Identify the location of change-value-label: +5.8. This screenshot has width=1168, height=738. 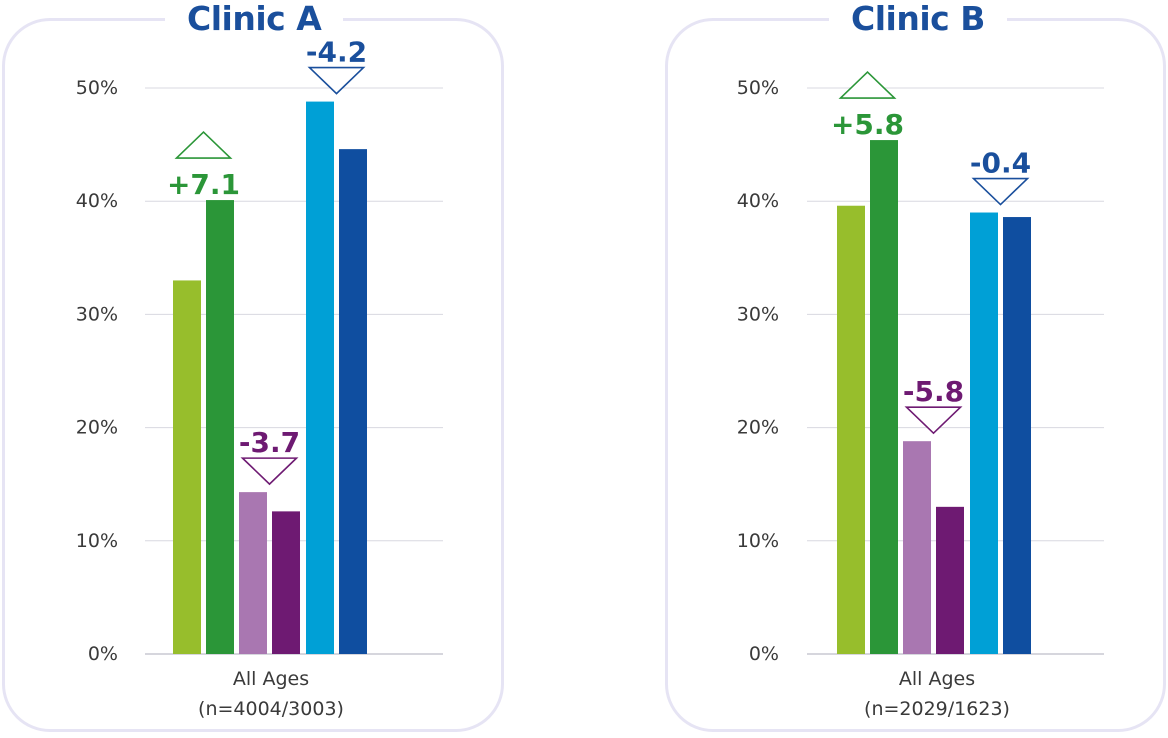
(867, 124).